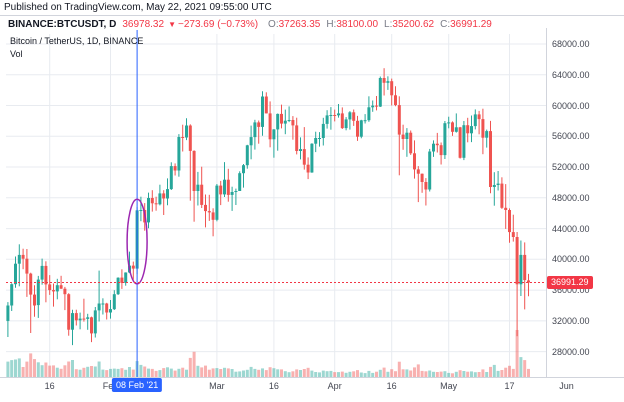 The height and width of the screenshot is (402, 624). What do you see at coordinates (509, 386) in the screenshot?
I see `time-tick-label: 17` at bounding box center [509, 386].